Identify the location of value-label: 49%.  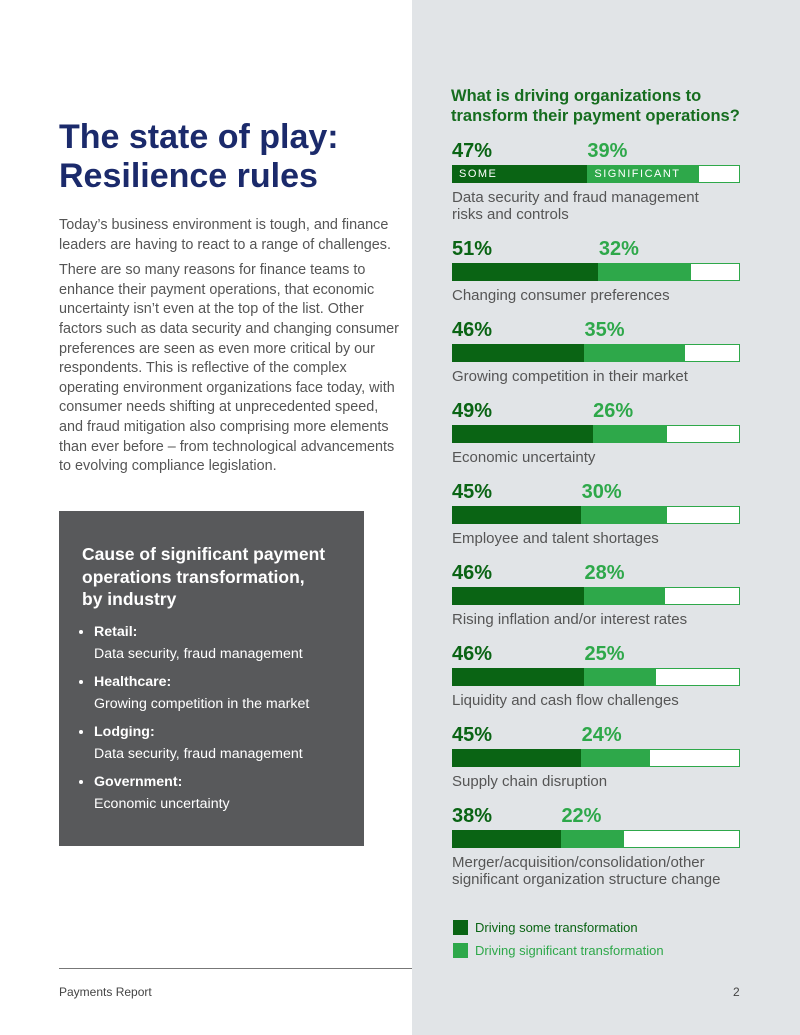
(472, 411).